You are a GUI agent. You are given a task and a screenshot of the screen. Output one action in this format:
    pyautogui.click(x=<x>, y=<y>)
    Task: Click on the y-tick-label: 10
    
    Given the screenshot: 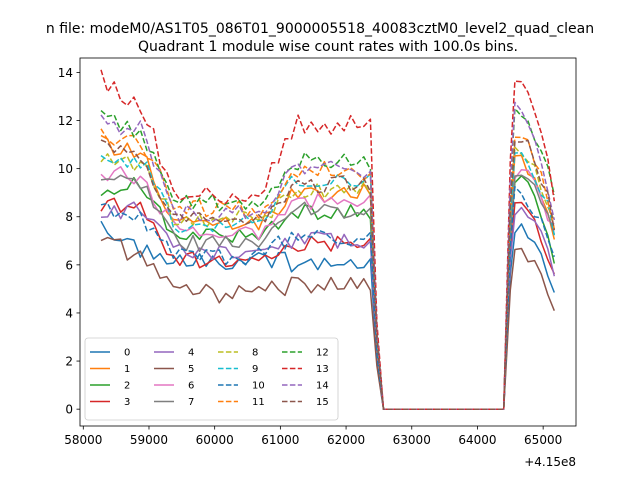 What is the action you would take?
    pyautogui.click(x=65, y=169)
    